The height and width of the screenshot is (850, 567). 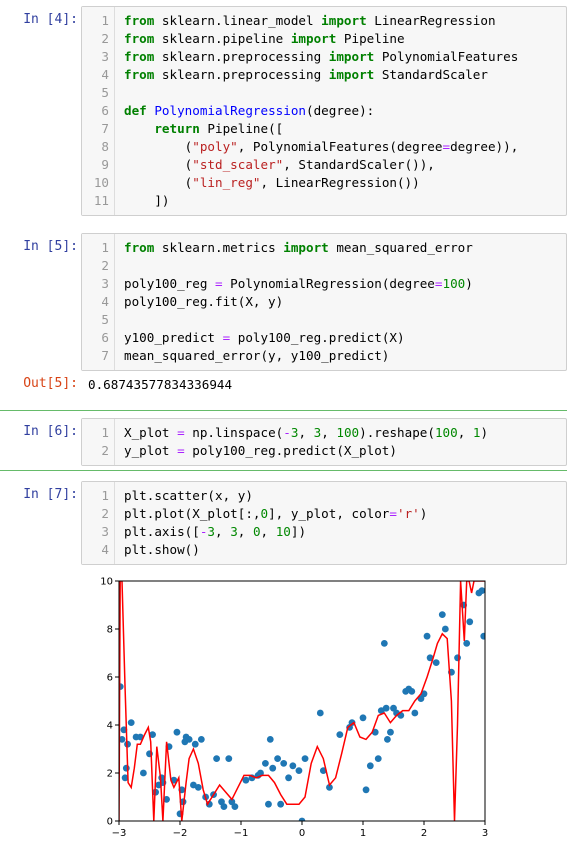 I want to click on code-line: 3 plt.axis([-3, 3, 0, 10]), so click(x=324, y=532).